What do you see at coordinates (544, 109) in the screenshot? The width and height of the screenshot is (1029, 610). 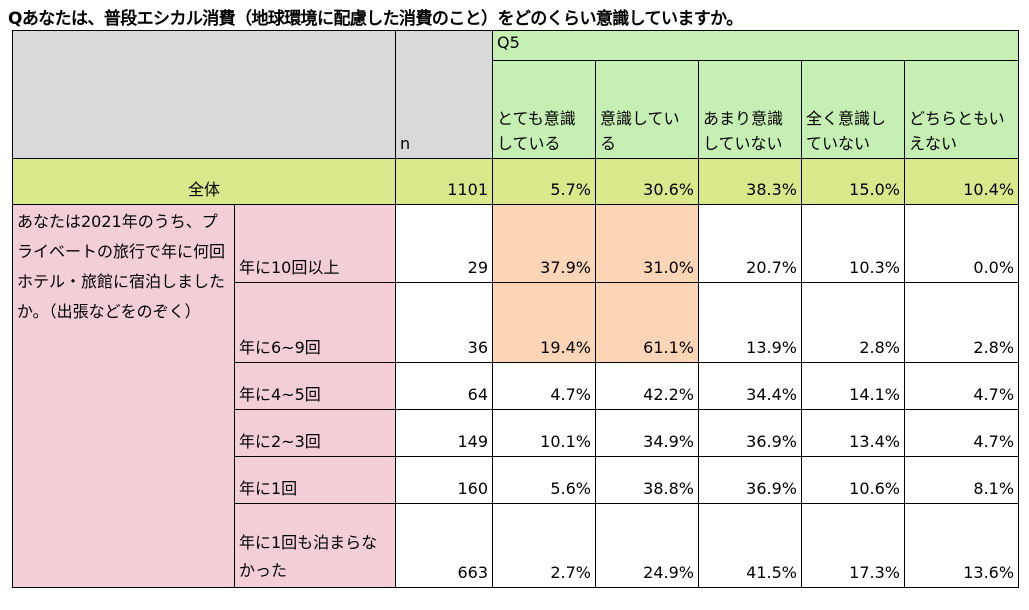 I see `col-header-very-conscious: とても意識している` at bounding box center [544, 109].